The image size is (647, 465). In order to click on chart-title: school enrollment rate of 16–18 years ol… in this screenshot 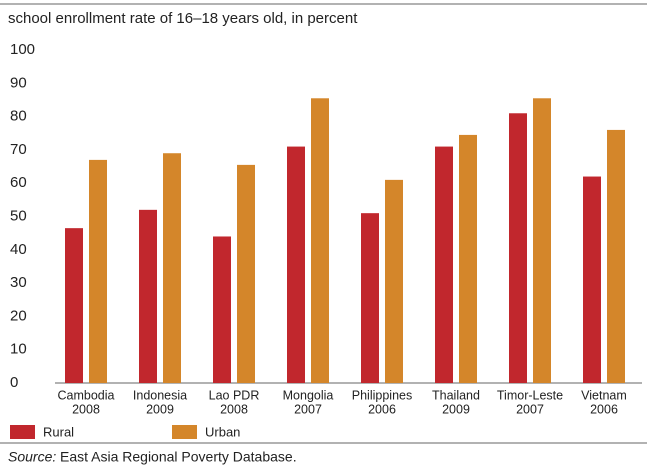, I will do `click(183, 18)`.